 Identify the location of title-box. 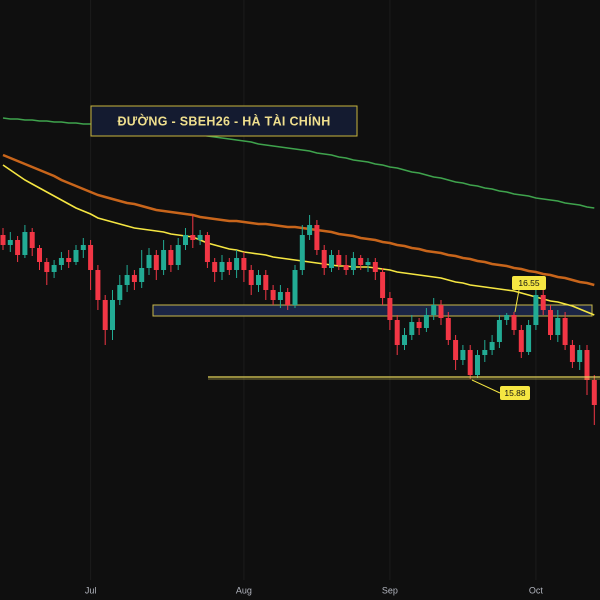
(224, 121).